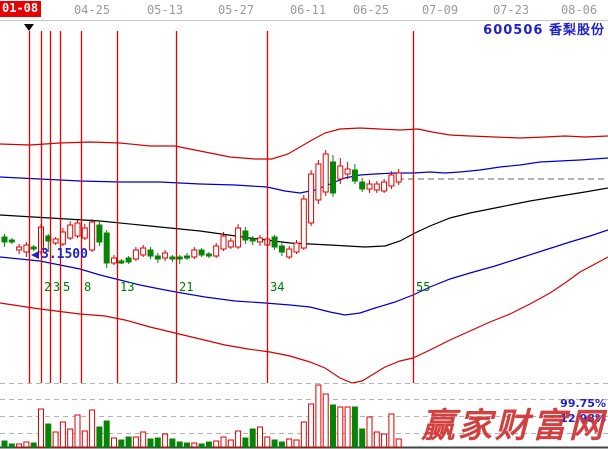 This screenshot has width=608, height=449. I want to click on timeline-date: 05-27, so click(236, 10).